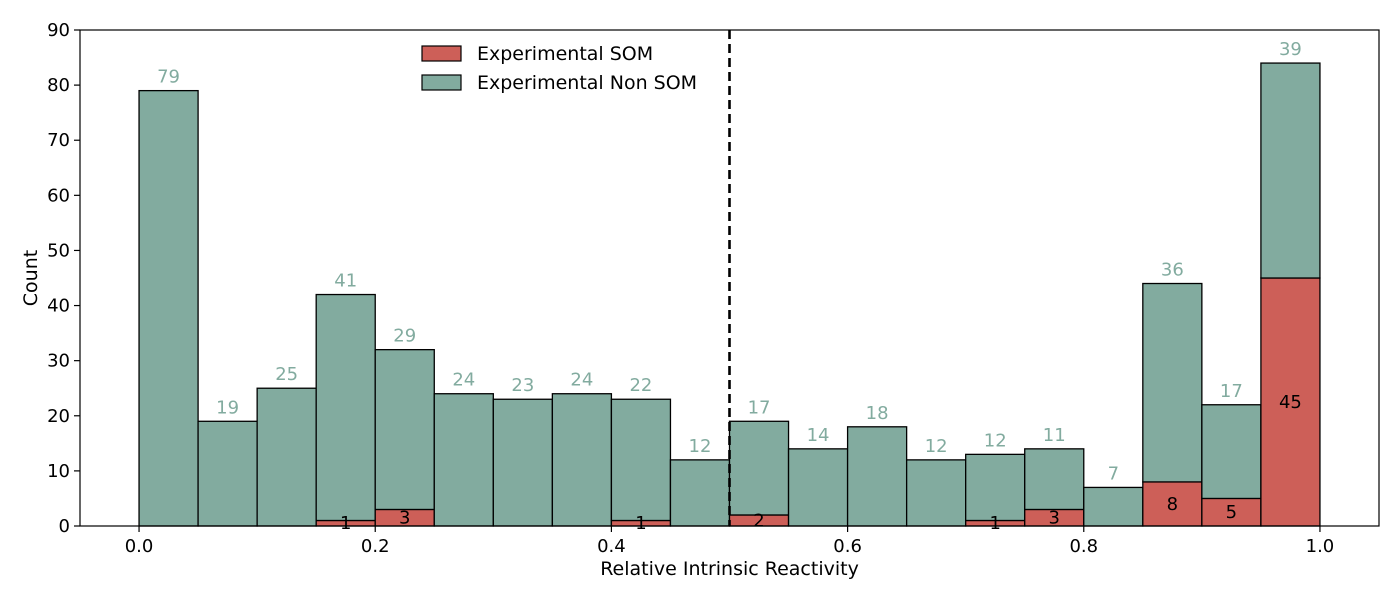  What do you see at coordinates (565, 54) in the screenshot?
I see `legend-label: Experimental SOM` at bounding box center [565, 54].